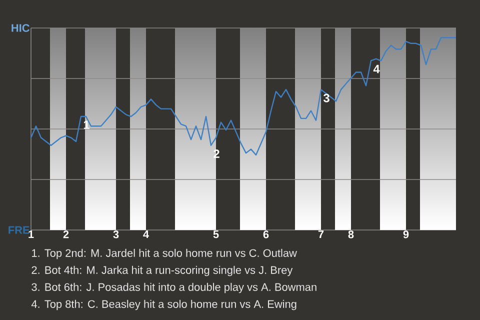 This screenshot has width=480, height=320. Describe the element at coordinates (406, 234) in the screenshot. I see `x-tick-label: 9` at that location.